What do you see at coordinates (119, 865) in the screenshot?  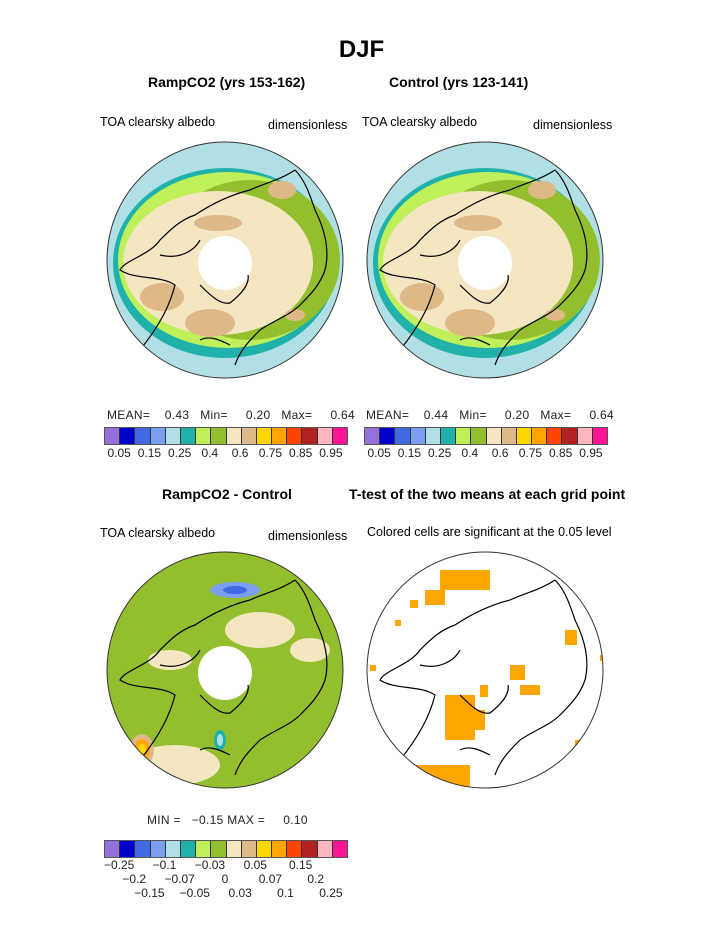 I see `colorbar-tick-label: −0.25` at bounding box center [119, 865].